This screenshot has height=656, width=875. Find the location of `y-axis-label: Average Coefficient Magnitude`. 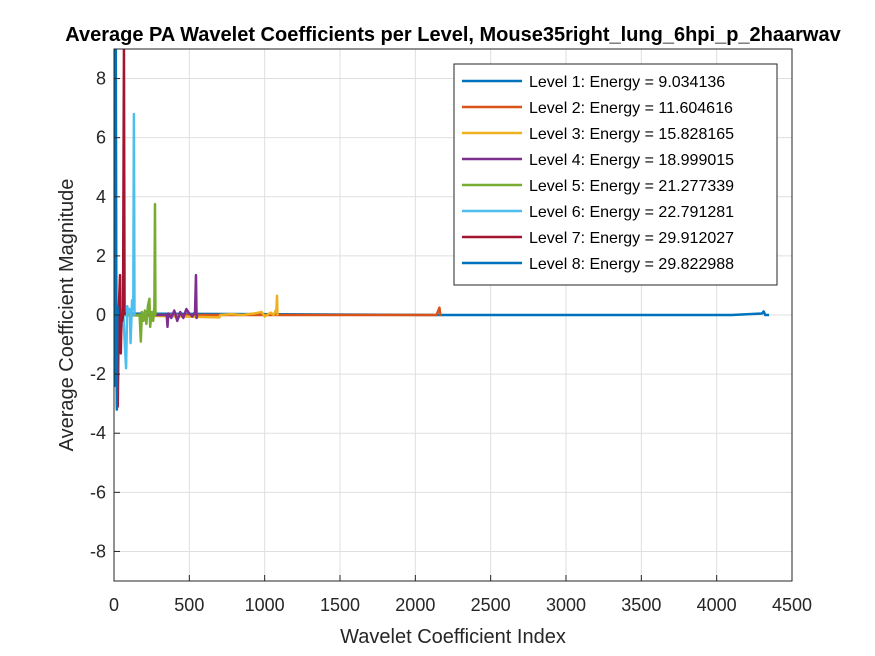

y-axis-label: Average Coefficient Magnitude is located at coordinates (67, 315).